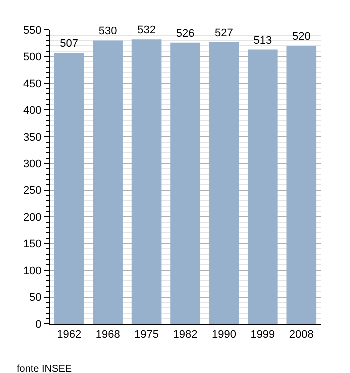 The height and width of the screenshot is (373, 350). Describe the element at coordinates (108, 32) in the screenshot. I see `data-label: 530` at that location.